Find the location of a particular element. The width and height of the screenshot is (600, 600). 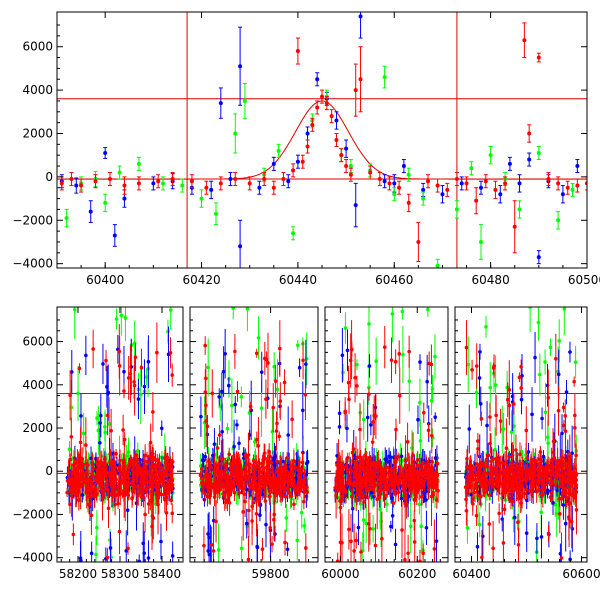

top-model-curve is located at coordinates (322, 140).